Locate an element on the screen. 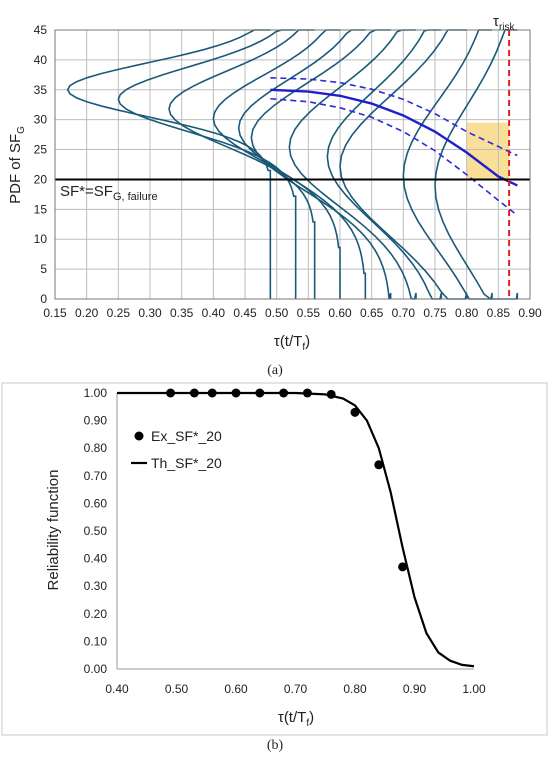  x-tick-labels-b: 0.40 0.50 0.60 0.70 0.80 0.90 1.00 is located at coordinates (295, 689).